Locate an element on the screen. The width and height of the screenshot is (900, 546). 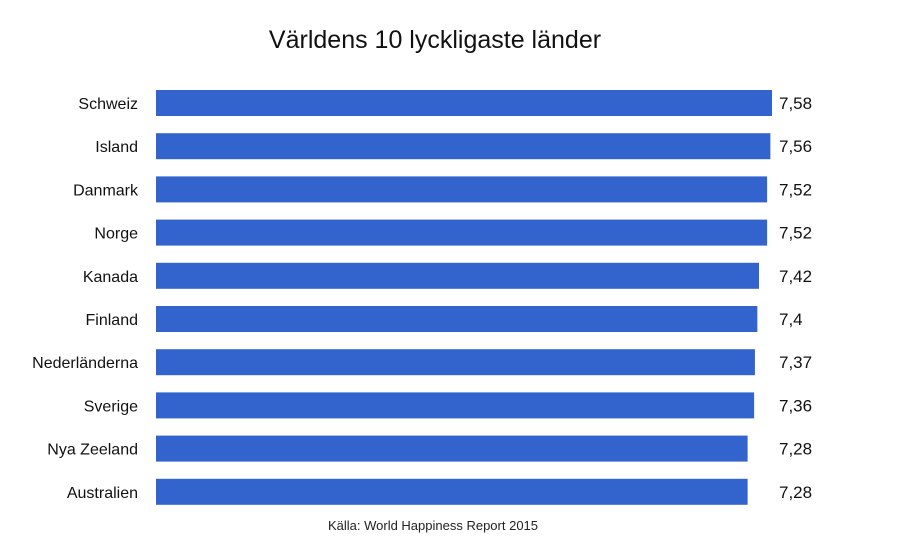
value-label-1: 7,56 is located at coordinates (795, 146).